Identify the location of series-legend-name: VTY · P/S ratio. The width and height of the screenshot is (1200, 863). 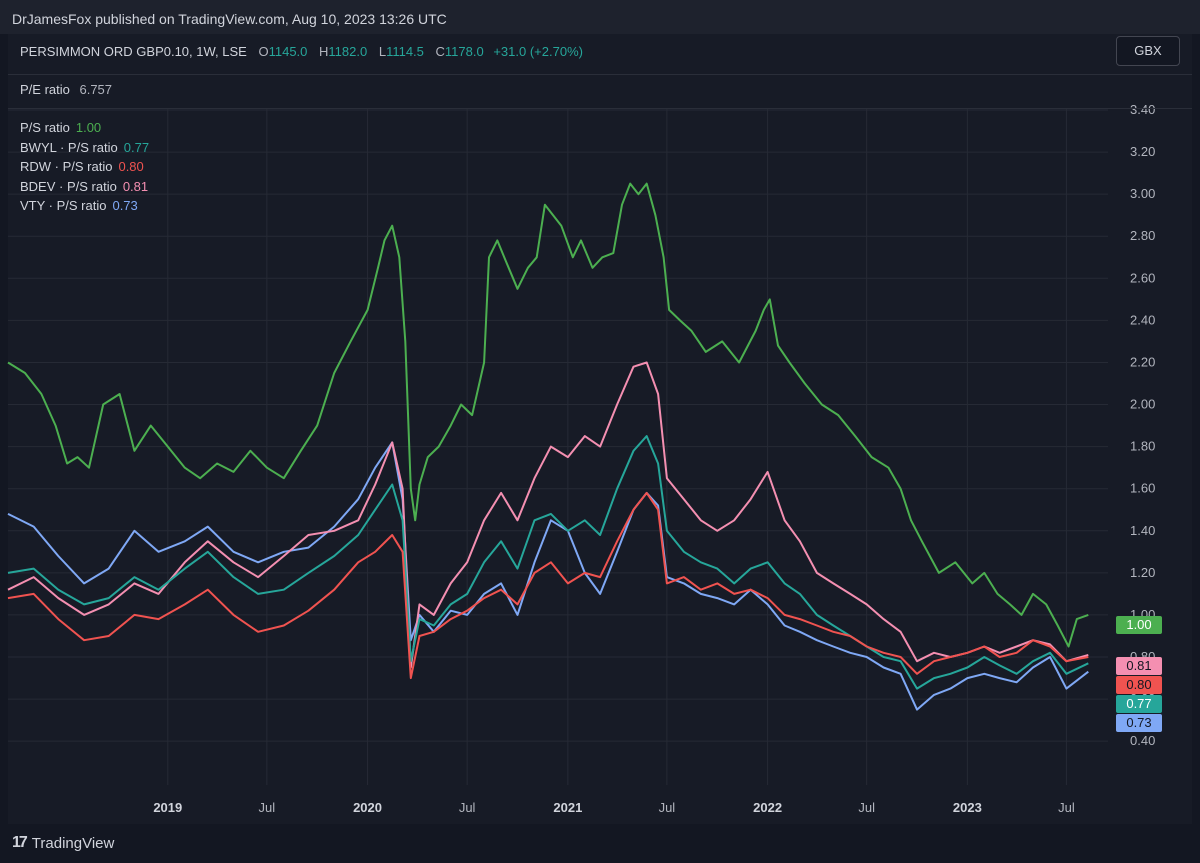
(63, 205).